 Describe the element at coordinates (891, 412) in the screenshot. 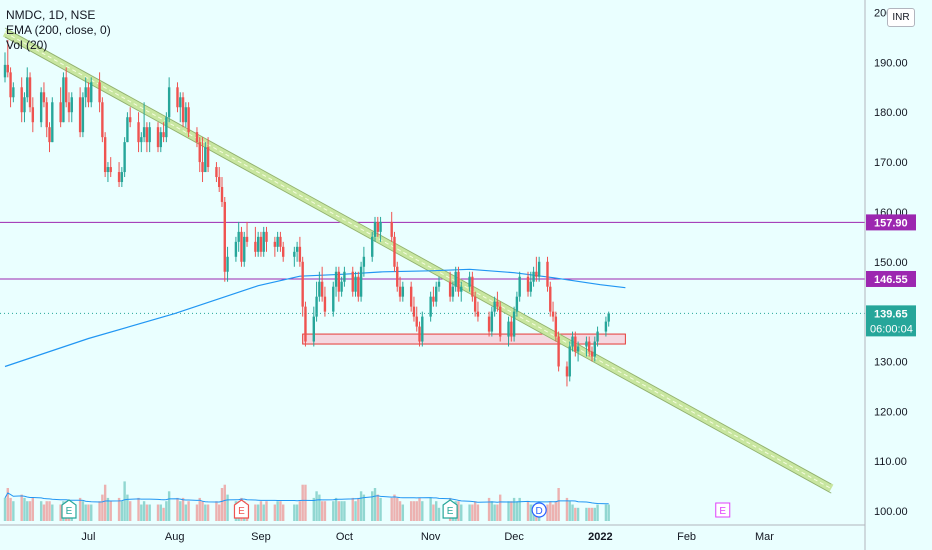

I see `price-tick-label: 120.00` at that location.